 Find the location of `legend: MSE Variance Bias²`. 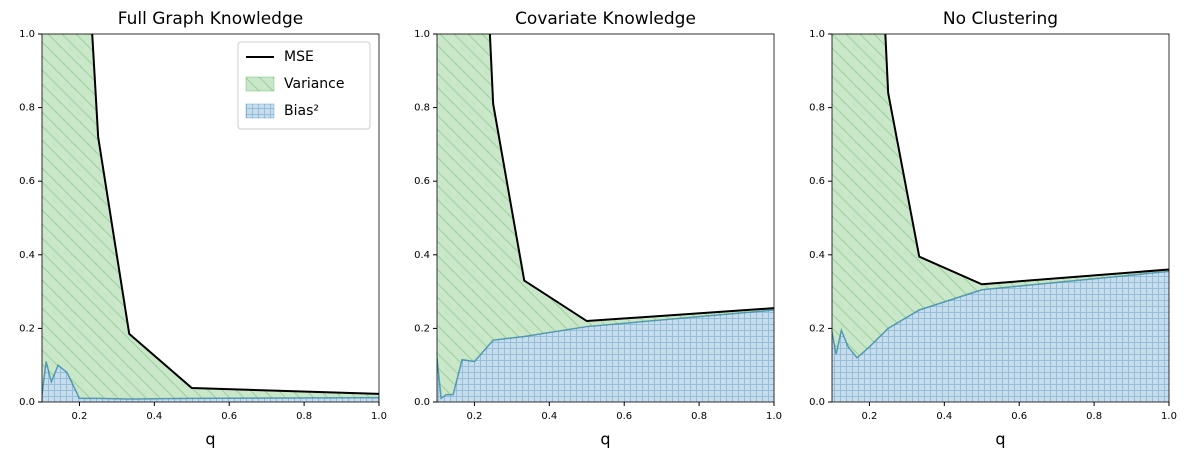

legend: MSE Variance Bias² is located at coordinates (304, 85).